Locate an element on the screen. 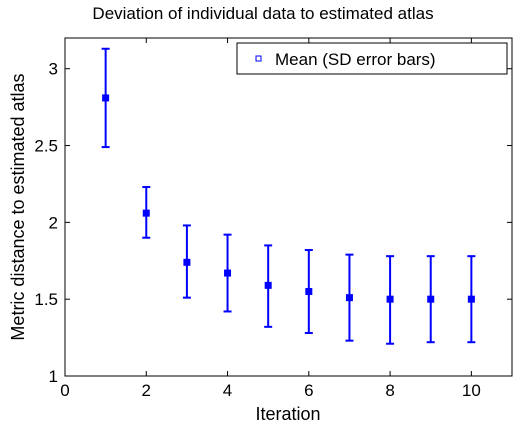  x-tick-label: 6 is located at coordinates (308, 390).